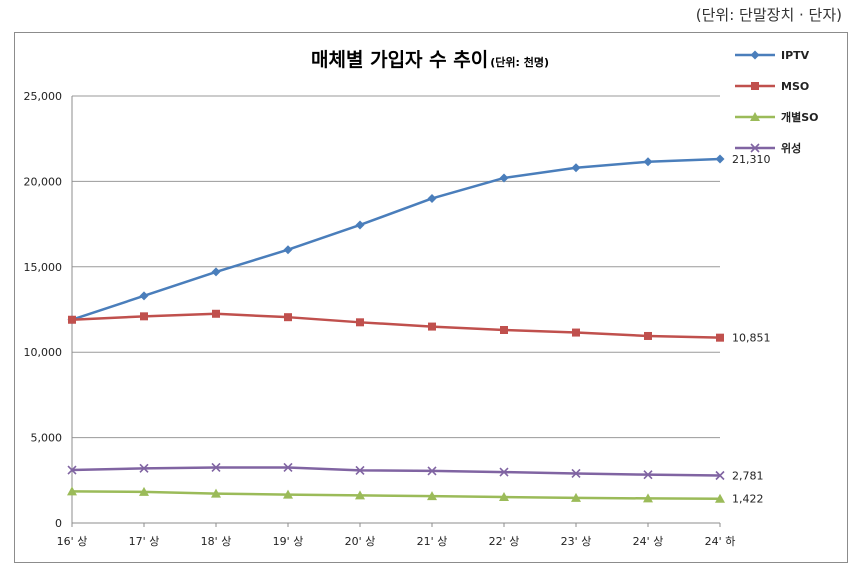  I want to click on legend-label: 위성, so click(791, 148).